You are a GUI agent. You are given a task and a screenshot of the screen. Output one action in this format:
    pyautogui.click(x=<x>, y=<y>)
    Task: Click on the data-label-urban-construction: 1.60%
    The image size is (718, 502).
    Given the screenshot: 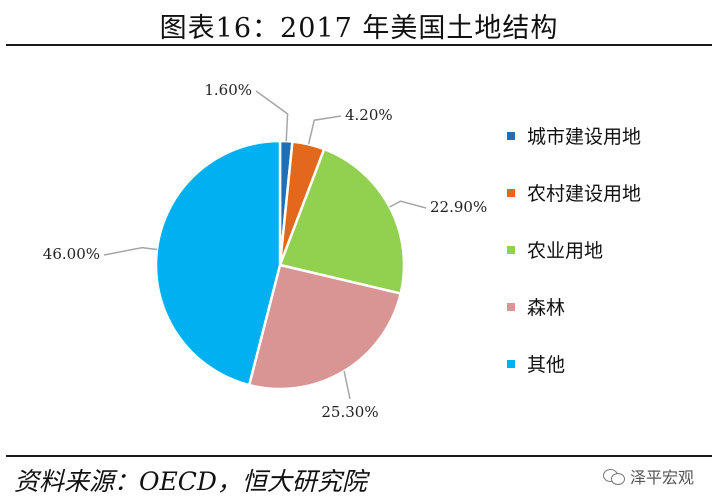 What is the action you would take?
    pyautogui.click(x=228, y=90)
    